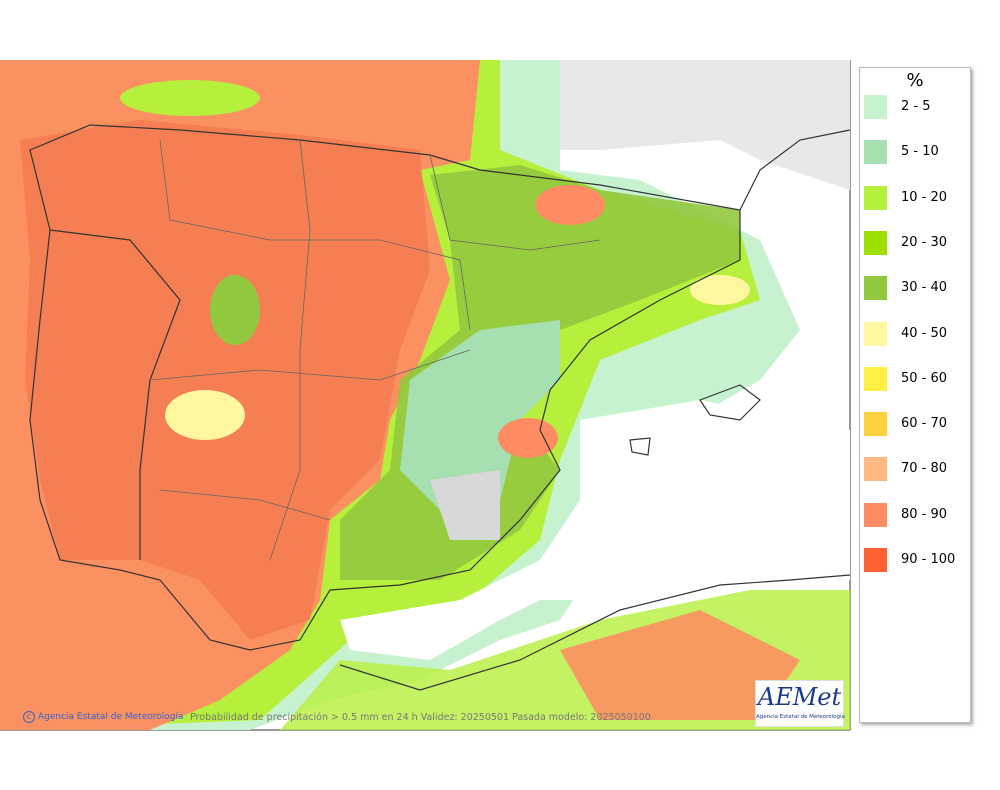 The image size is (1000, 790). Describe the element at coordinates (915, 80) in the screenshot. I see `legend-title: %` at that location.